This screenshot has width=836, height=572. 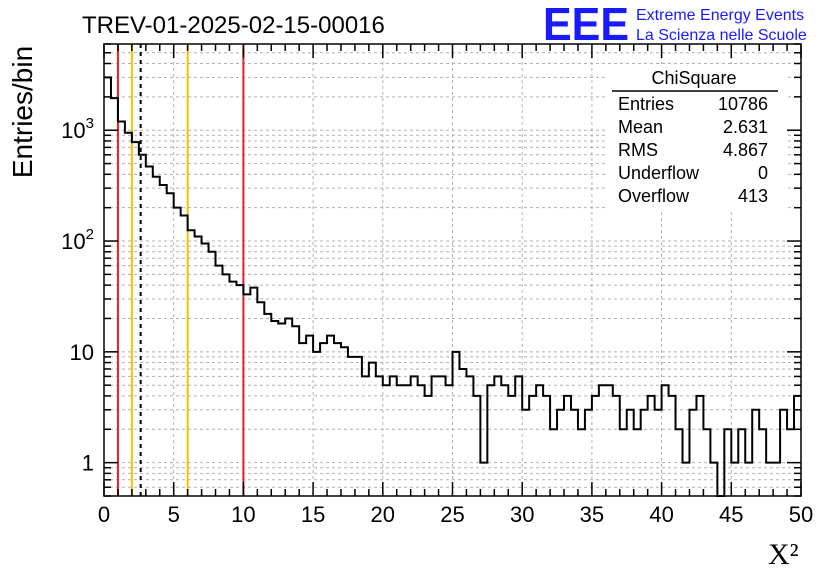 I want to click on stats-value: 4.867, so click(x=745, y=150).